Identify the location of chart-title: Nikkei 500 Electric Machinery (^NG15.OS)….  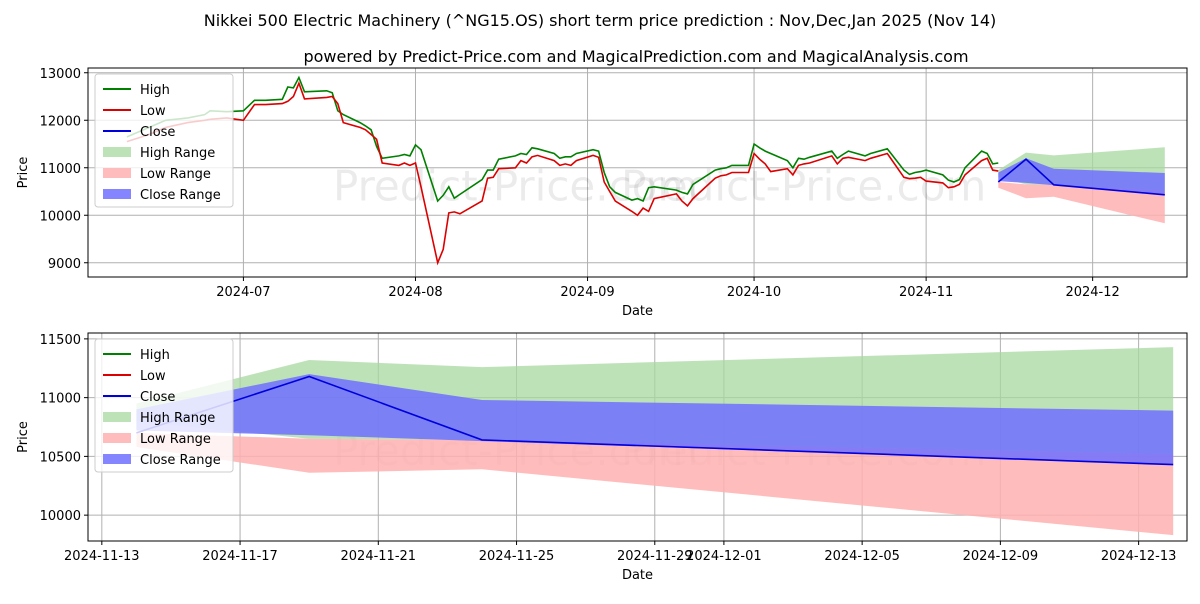
(600, 20).